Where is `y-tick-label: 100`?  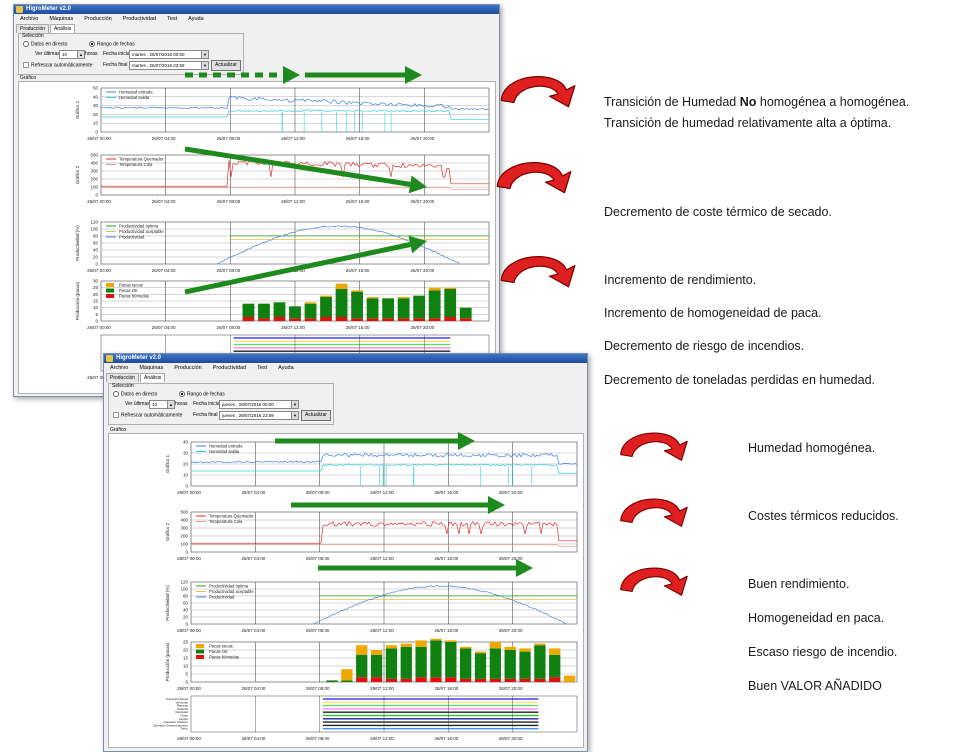
y-tick-label: 100 is located at coordinates (184, 589).